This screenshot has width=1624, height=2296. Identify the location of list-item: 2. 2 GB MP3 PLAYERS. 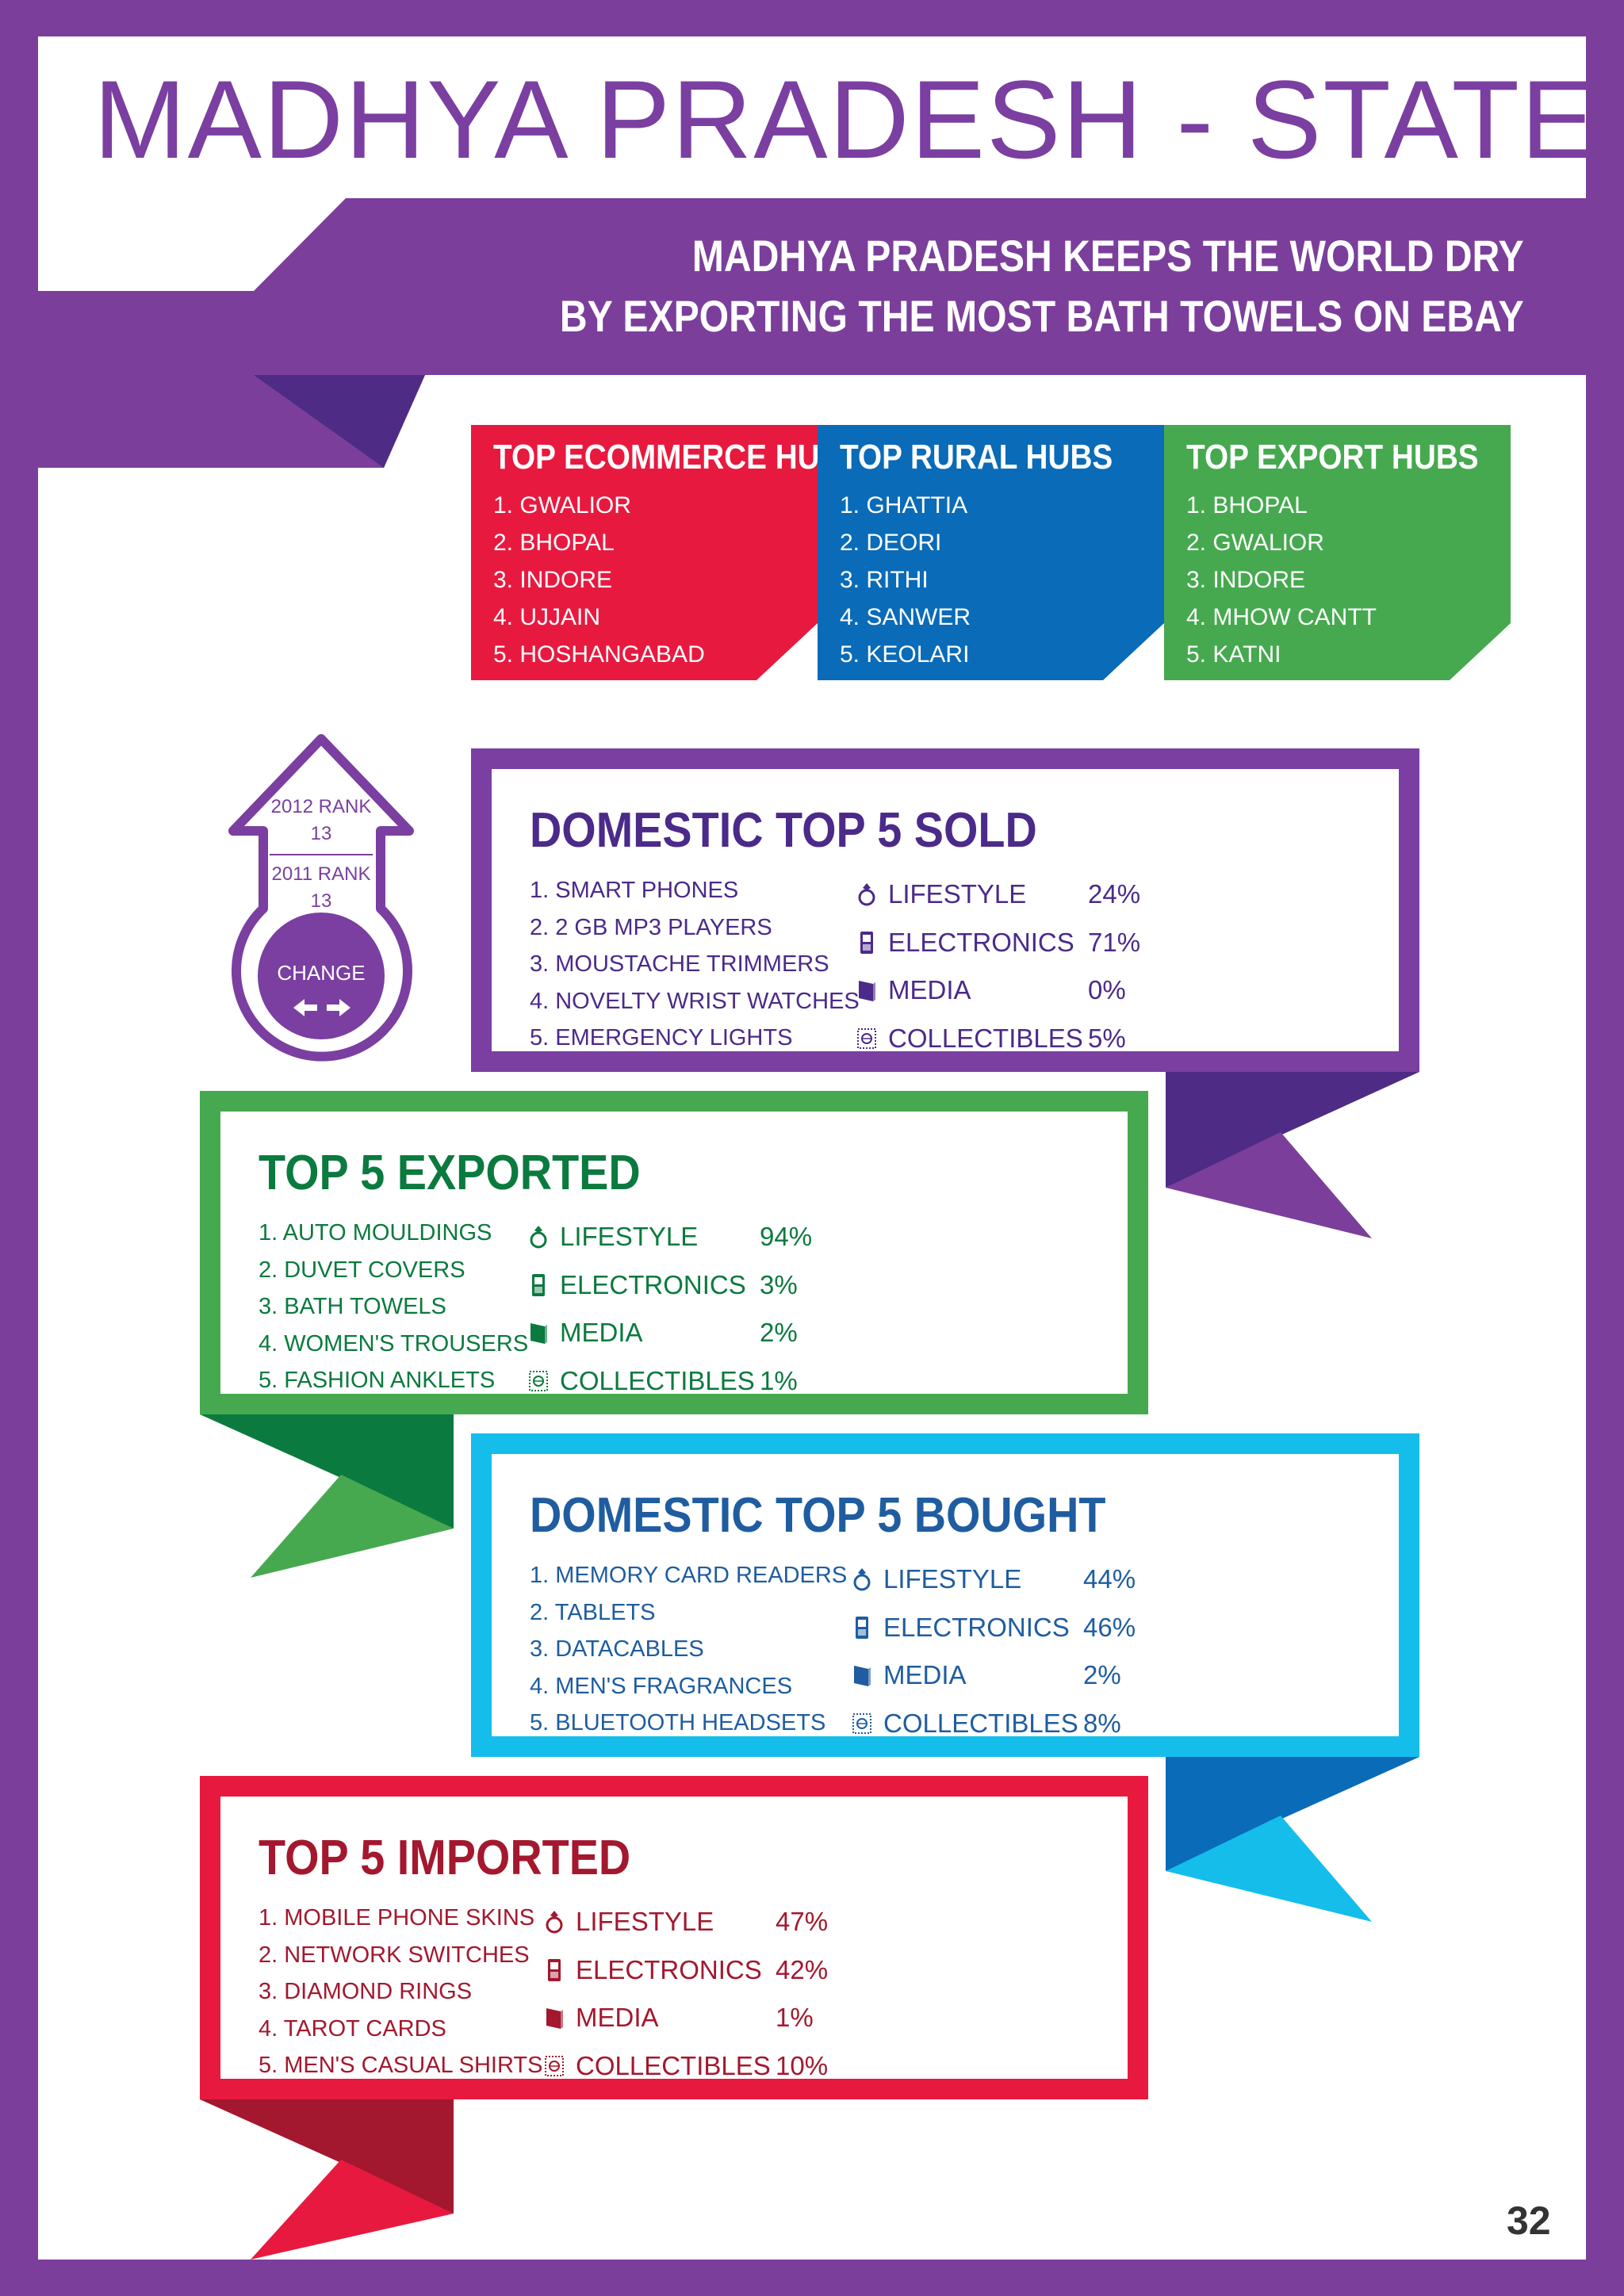
(651, 927).